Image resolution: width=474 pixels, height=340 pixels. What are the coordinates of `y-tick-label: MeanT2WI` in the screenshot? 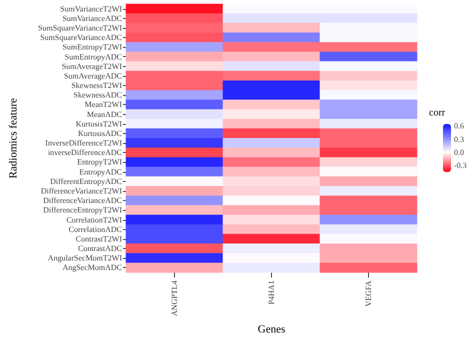 It's located at (103, 105).